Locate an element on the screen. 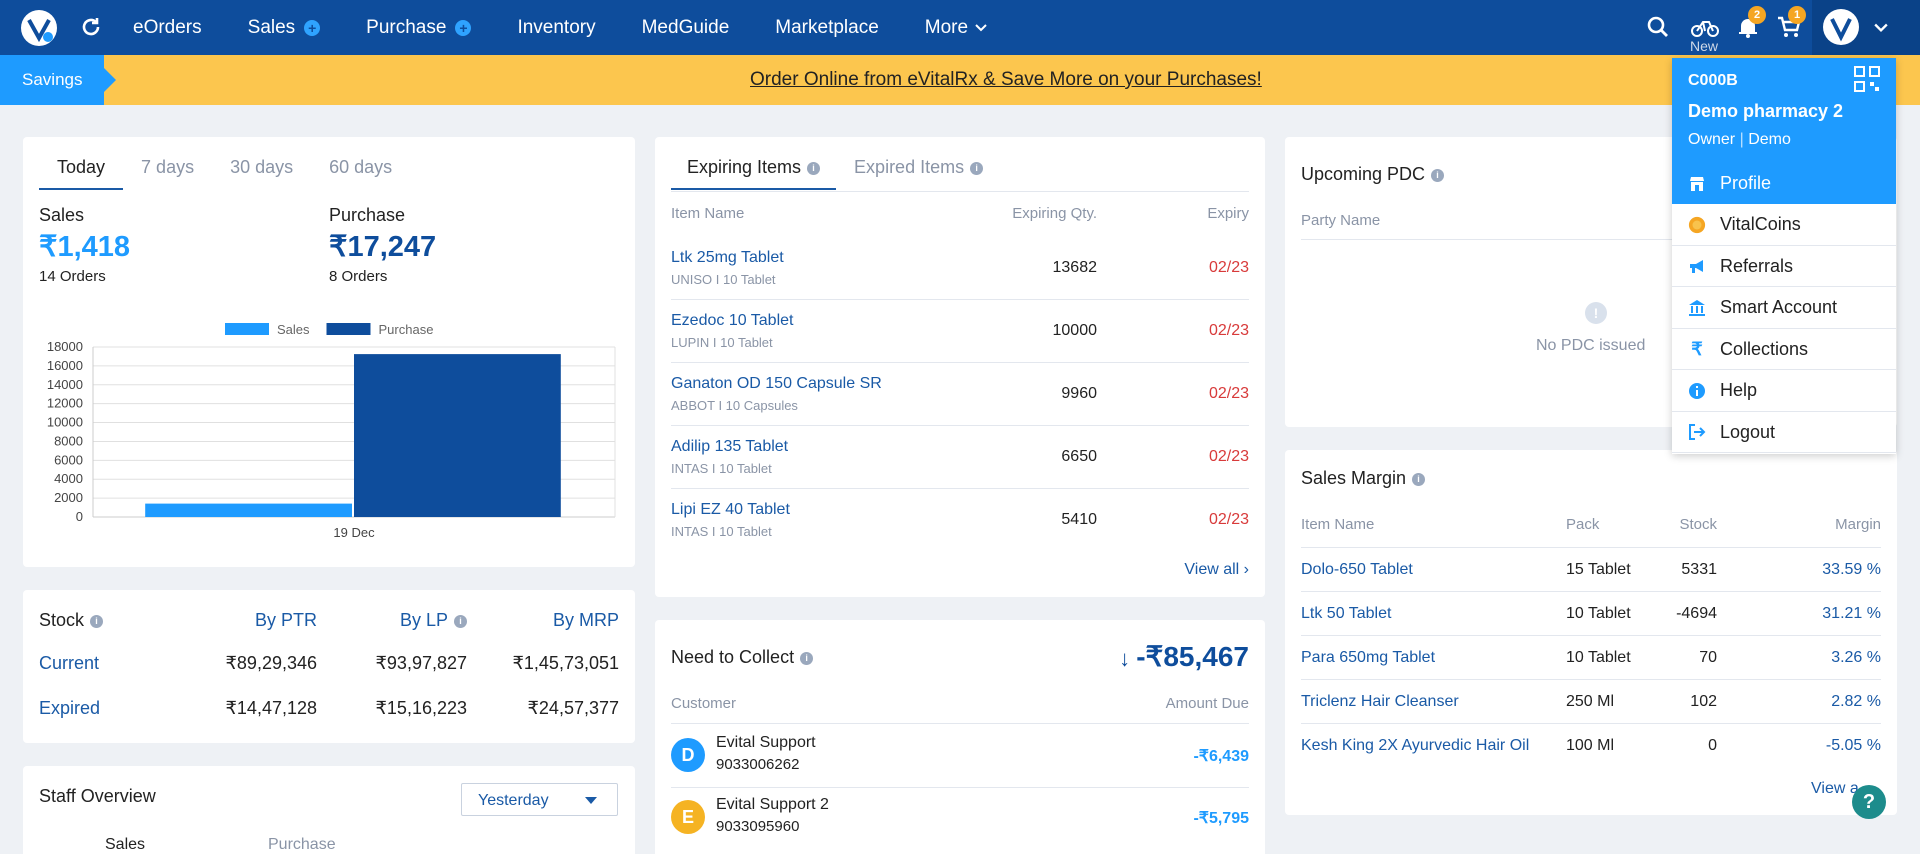  add-purchase-icon: + is located at coordinates (463, 27).